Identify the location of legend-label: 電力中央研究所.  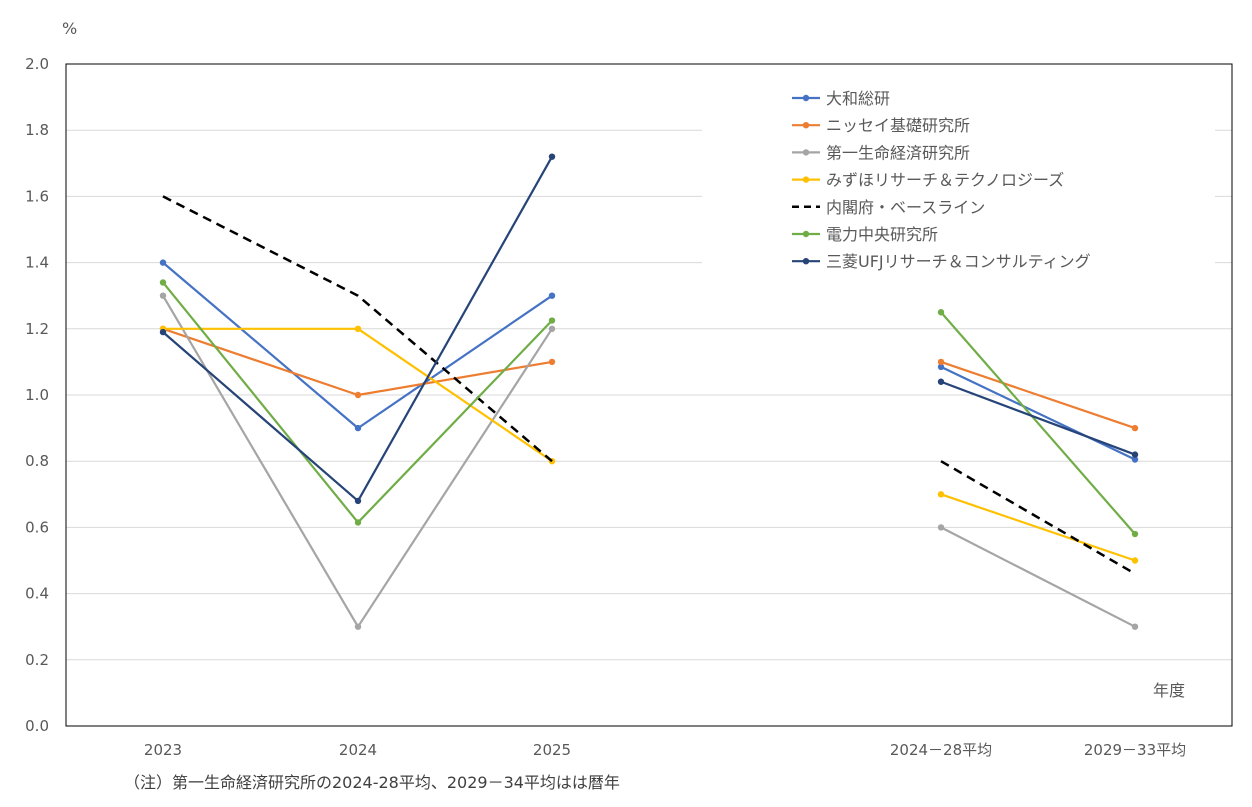
(882, 234).